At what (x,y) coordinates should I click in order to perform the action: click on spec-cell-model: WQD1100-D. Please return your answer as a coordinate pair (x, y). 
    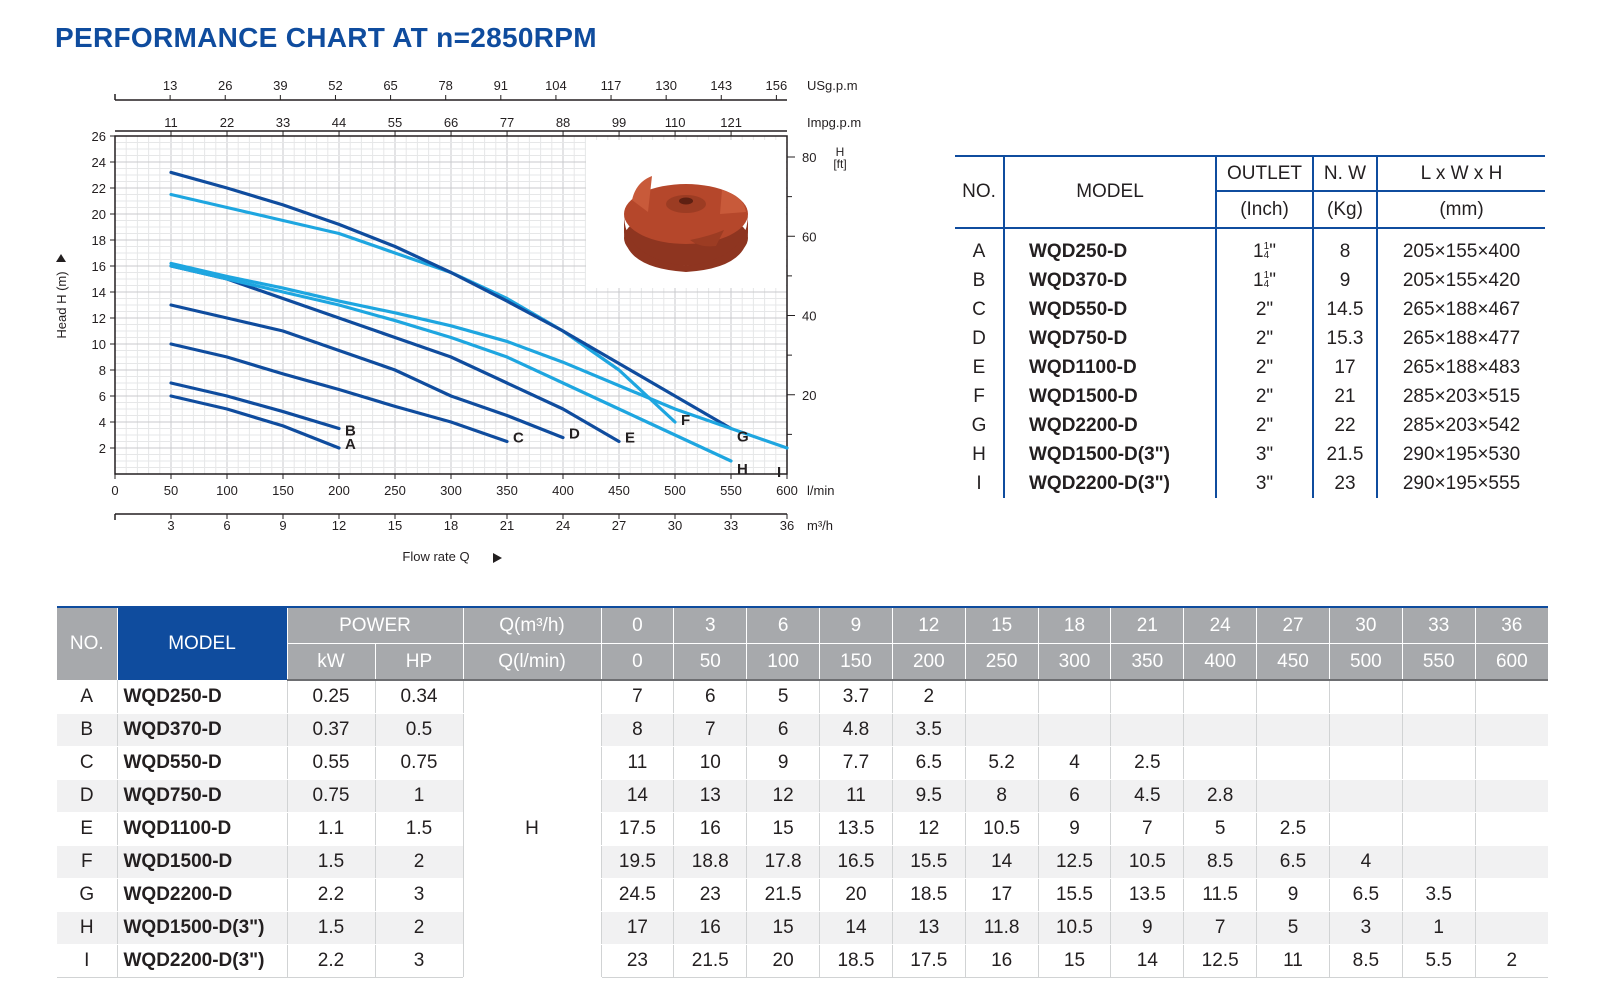
    Looking at the image, I should click on (1109, 367).